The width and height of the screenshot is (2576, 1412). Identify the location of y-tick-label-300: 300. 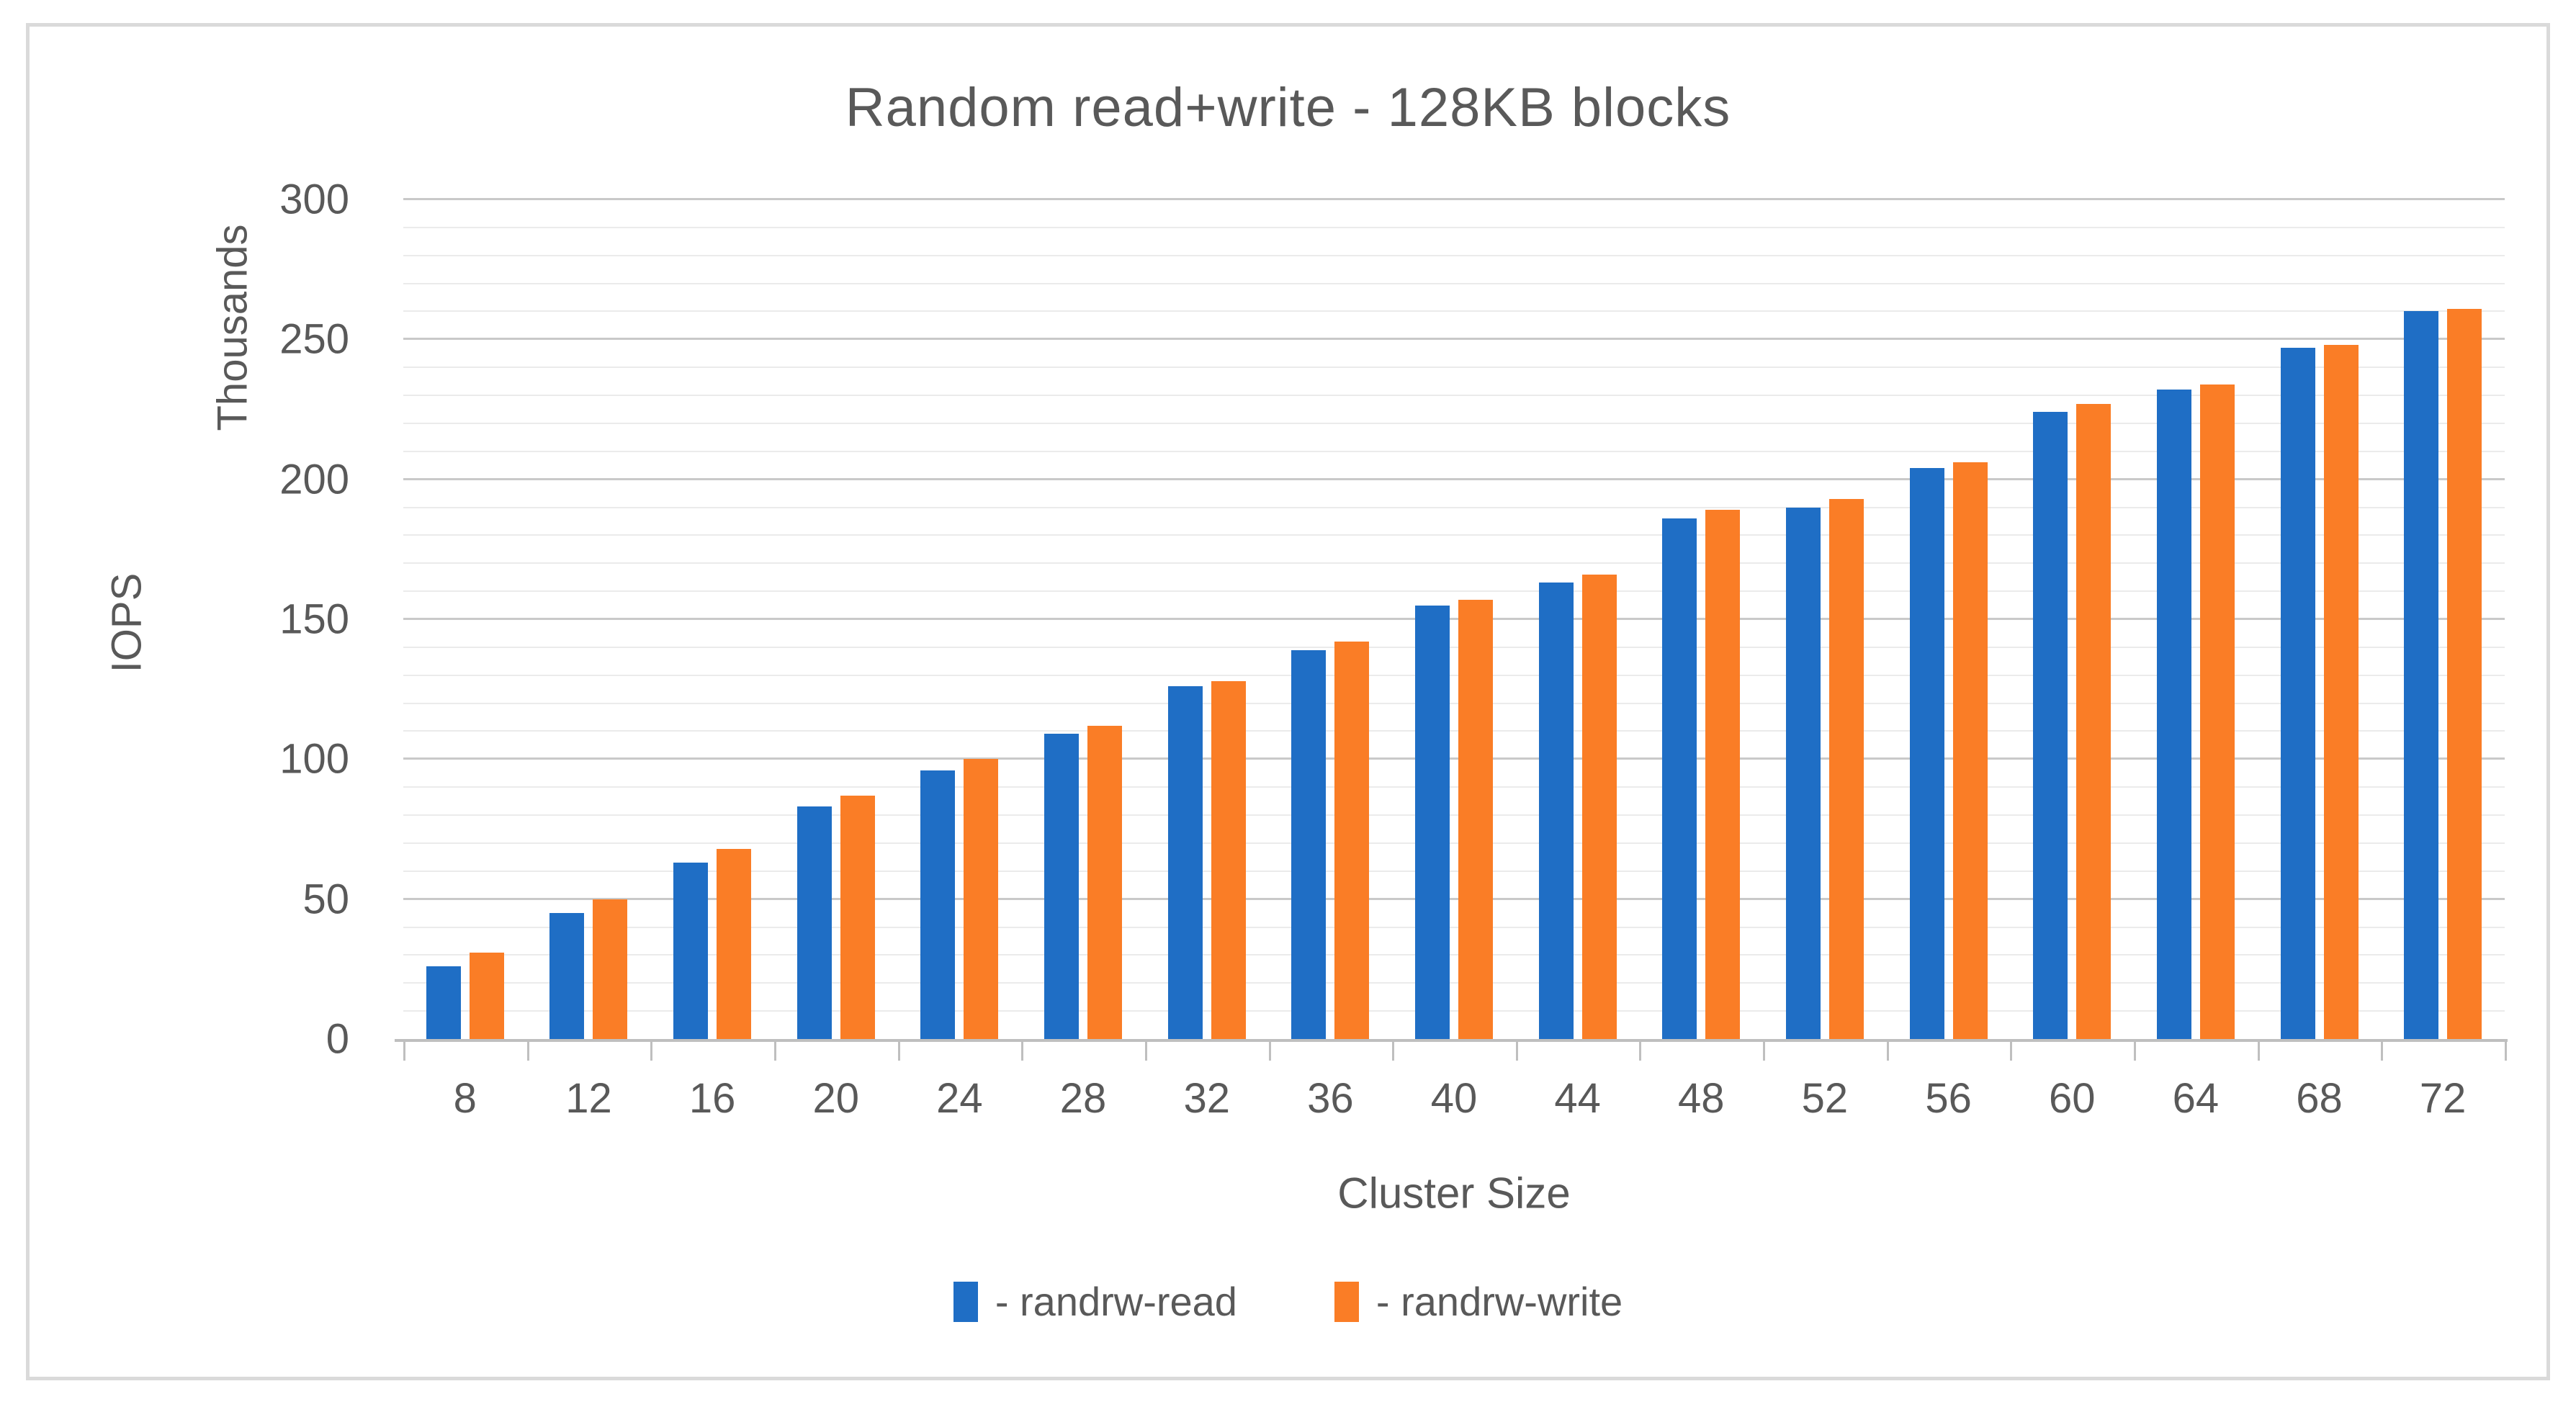
(314, 199).